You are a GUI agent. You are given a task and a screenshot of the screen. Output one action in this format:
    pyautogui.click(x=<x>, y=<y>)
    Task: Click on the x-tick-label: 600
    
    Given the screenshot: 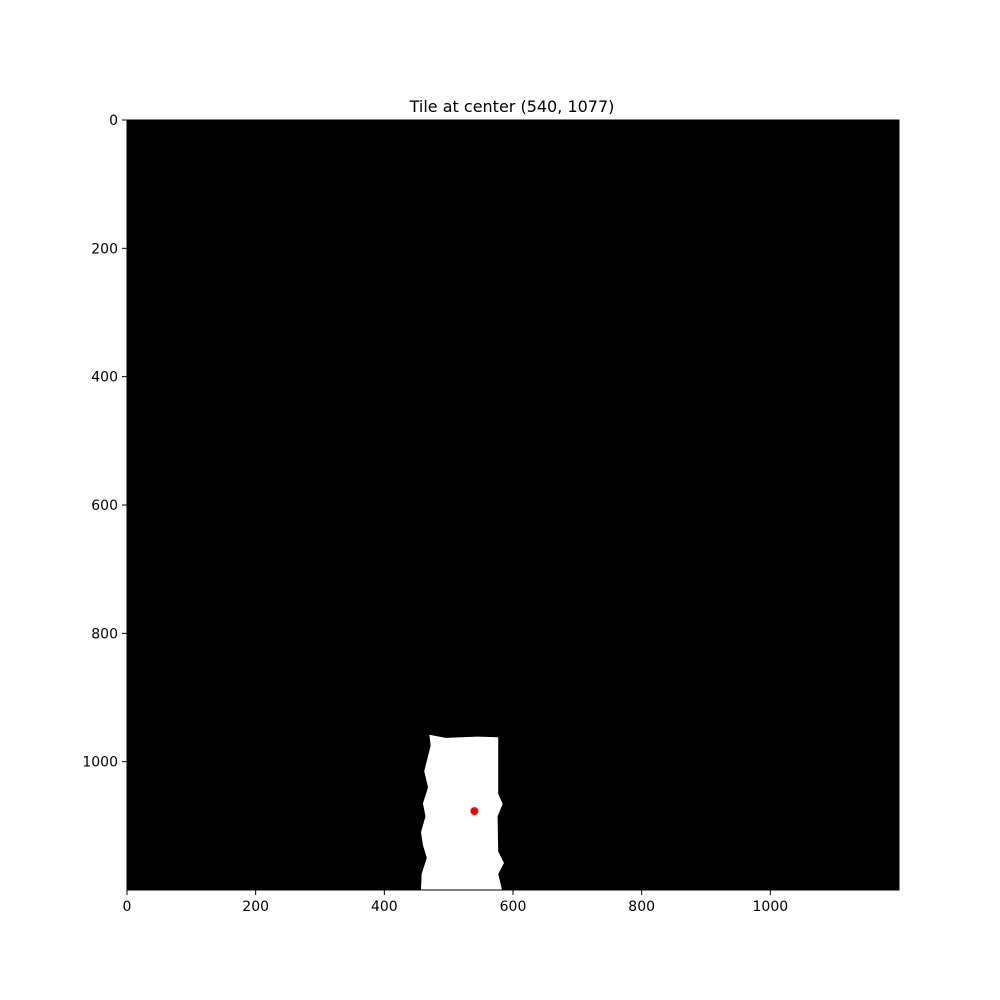 What is the action you would take?
    pyautogui.click(x=513, y=907)
    